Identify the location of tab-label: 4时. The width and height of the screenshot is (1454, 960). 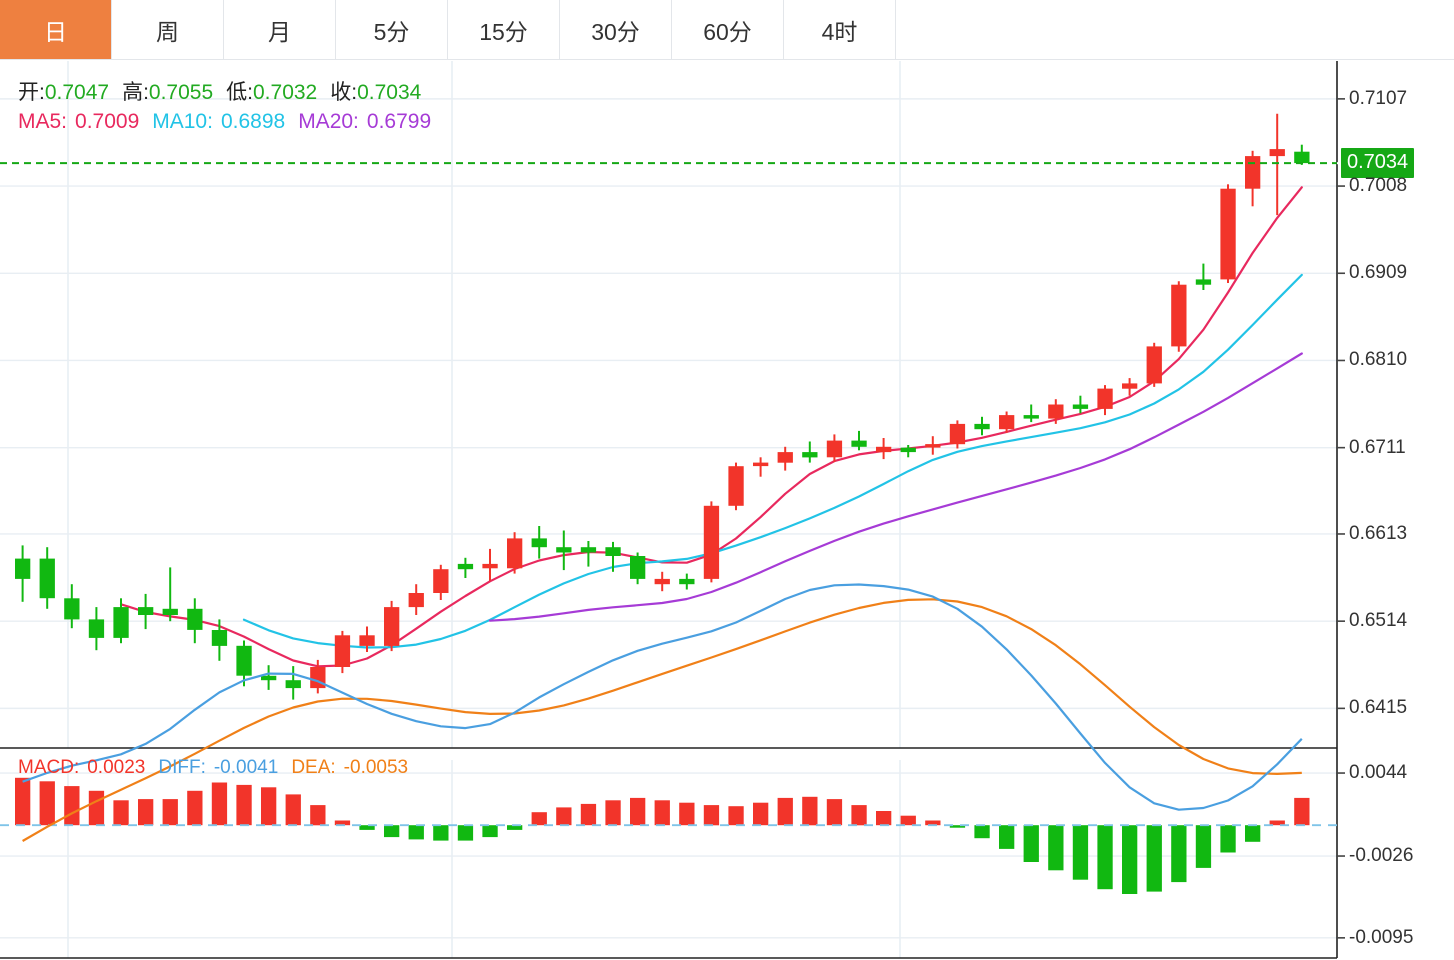
(839, 31).